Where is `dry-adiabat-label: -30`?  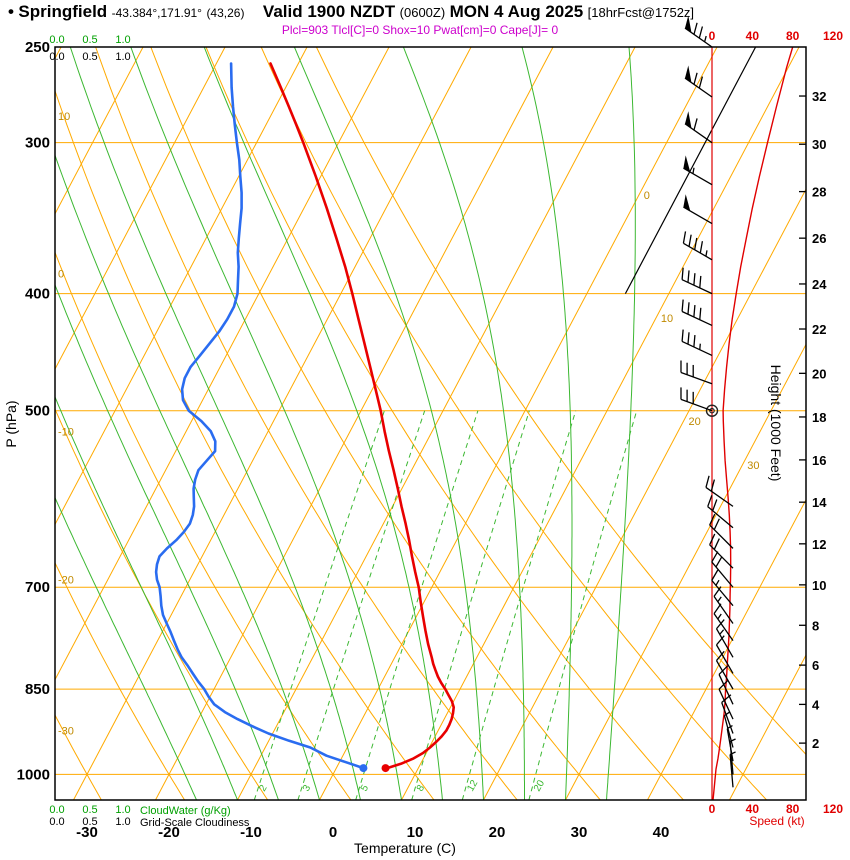
dry-adiabat-label: -30 is located at coordinates (66, 732).